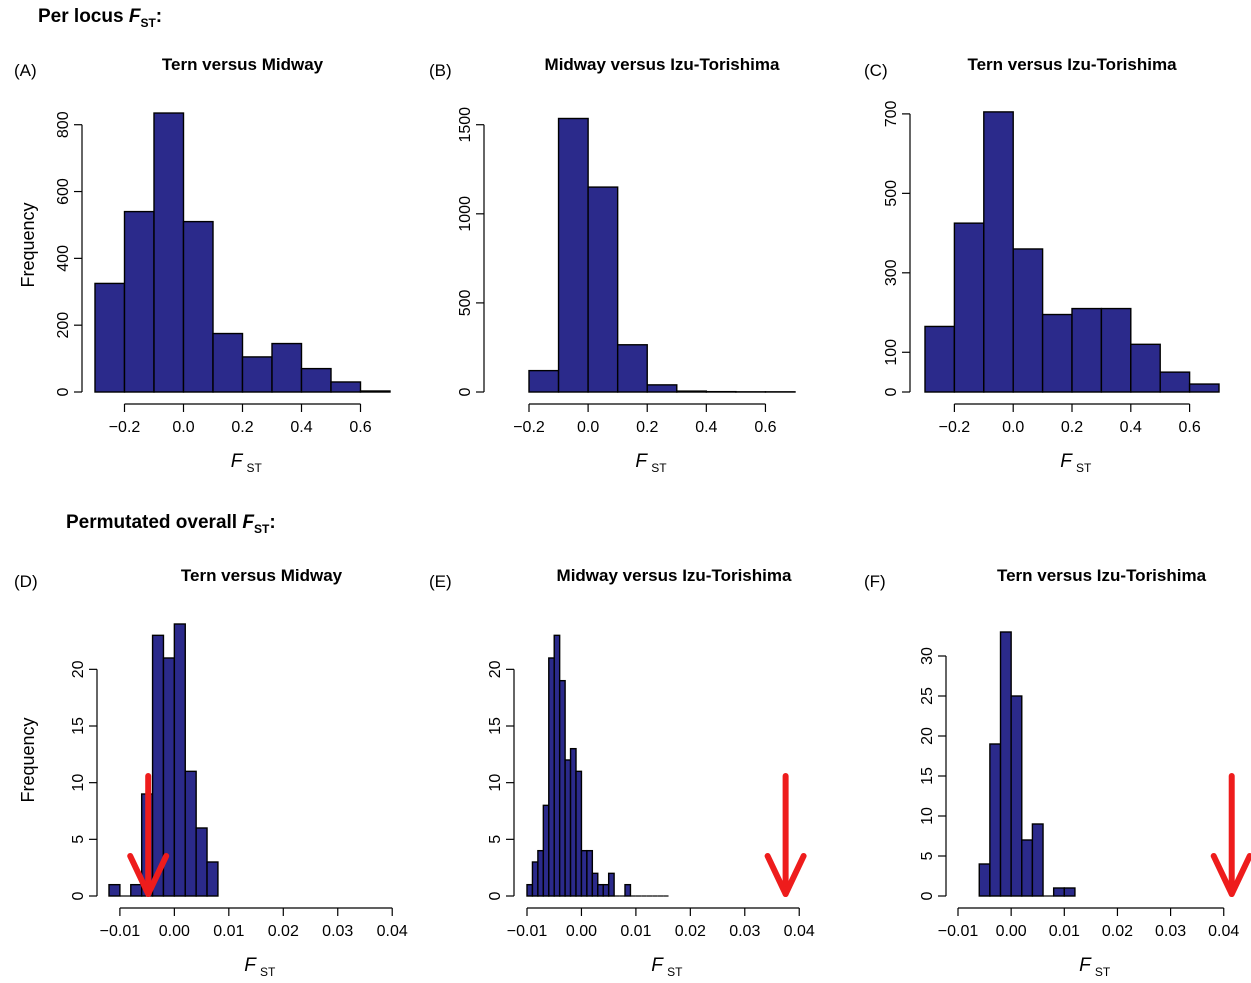 Image resolution: width=1251 pixels, height=983 pixels. Describe the element at coordinates (927, 696) in the screenshot. I see `y-tick-label: 25` at that location.